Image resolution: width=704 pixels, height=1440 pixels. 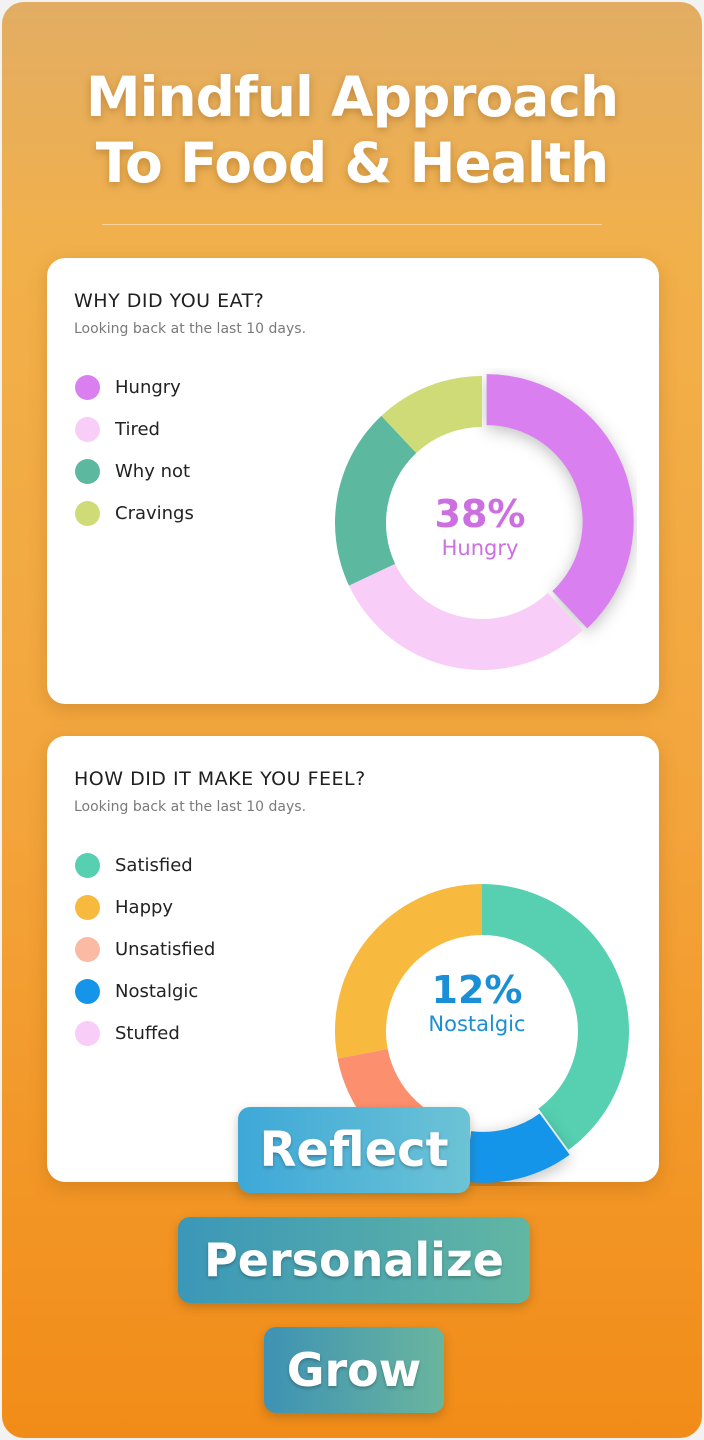 What do you see at coordinates (87, 471) in the screenshot?
I see `why-not-dot` at bounding box center [87, 471].